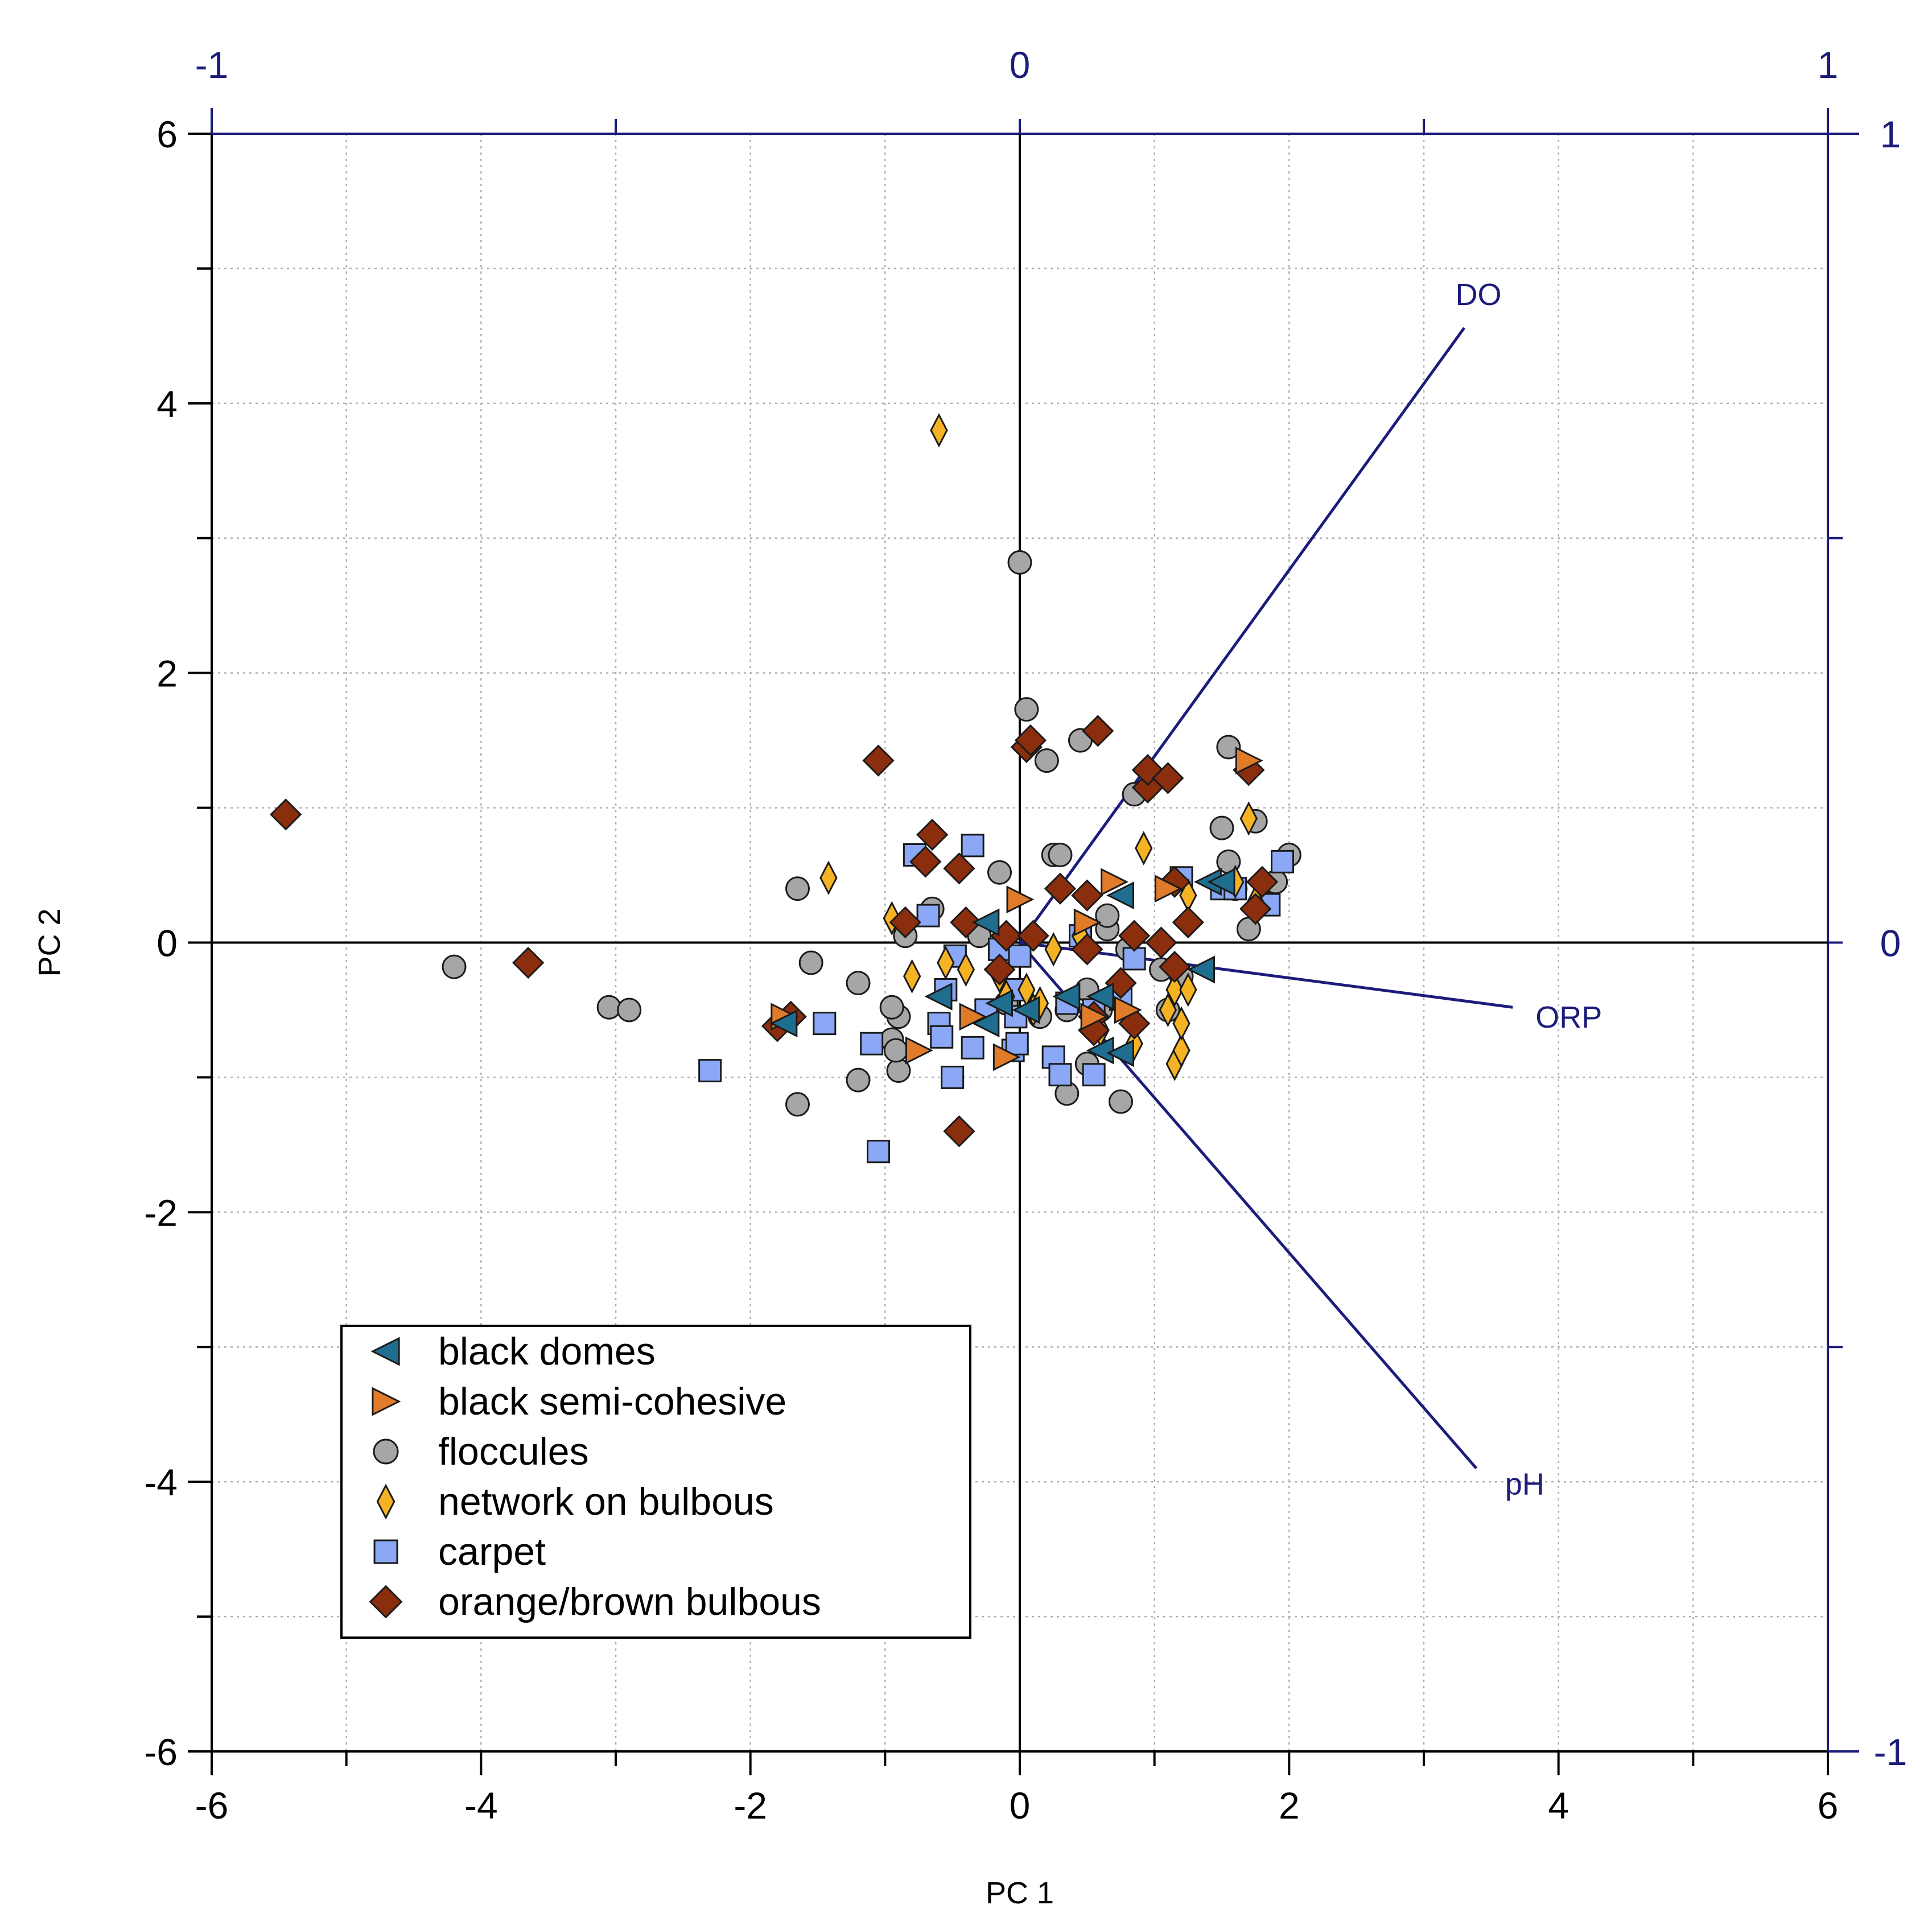 The height and width of the screenshot is (1917, 1932). I want to click on y-tick-label: 6, so click(167, 134).